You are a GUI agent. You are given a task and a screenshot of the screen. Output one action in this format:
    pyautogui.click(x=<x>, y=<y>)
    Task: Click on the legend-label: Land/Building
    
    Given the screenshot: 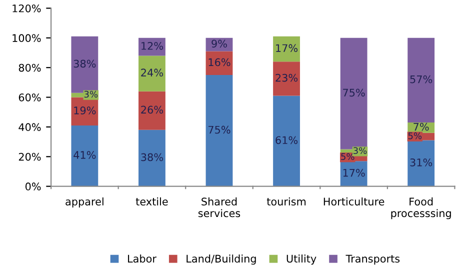 What is the action you would take?
    pyautogui.click(x=221, y=259)
    